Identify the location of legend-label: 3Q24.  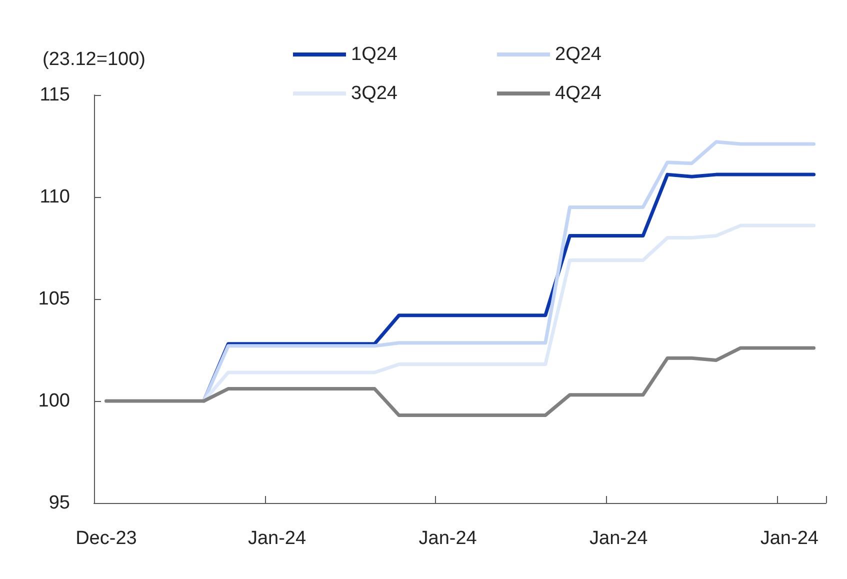
(374, 93).